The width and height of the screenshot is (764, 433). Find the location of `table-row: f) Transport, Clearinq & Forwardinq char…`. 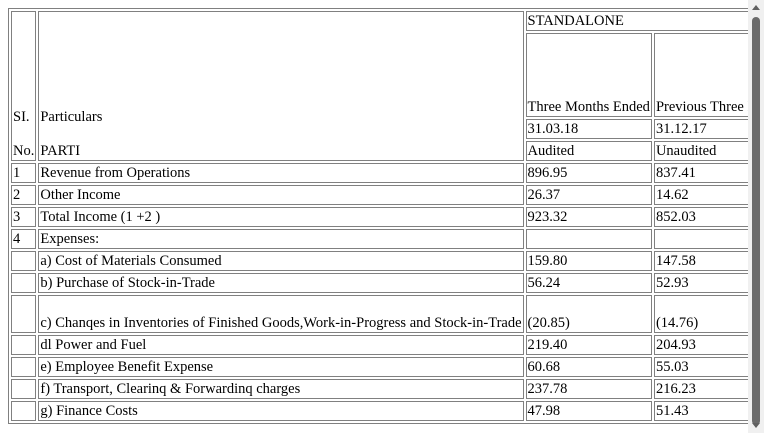

table-row: f) Transport, Clearinq & Forwardinq char… is located at coordinates (379, 389).